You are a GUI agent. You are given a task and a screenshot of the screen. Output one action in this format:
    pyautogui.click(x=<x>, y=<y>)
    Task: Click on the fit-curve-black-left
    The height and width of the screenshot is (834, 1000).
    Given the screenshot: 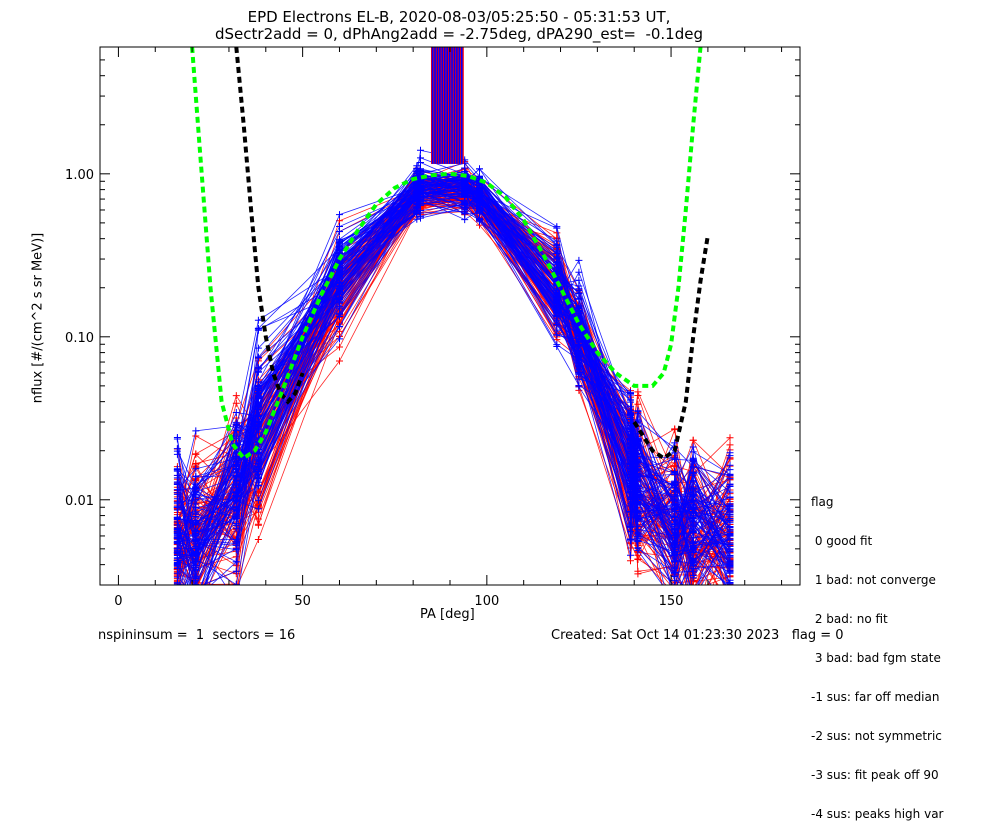 What is the action you would take?
    pyautogui.click(x=269, y=226)
    